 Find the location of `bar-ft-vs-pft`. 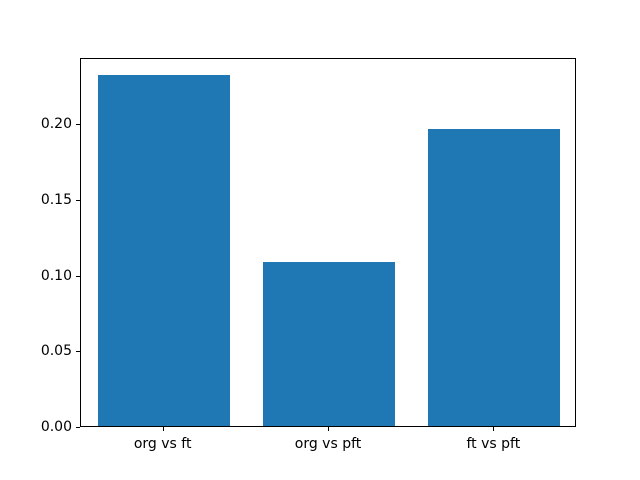

bar-ft-vs-pft is located at coordinates (494, 277).